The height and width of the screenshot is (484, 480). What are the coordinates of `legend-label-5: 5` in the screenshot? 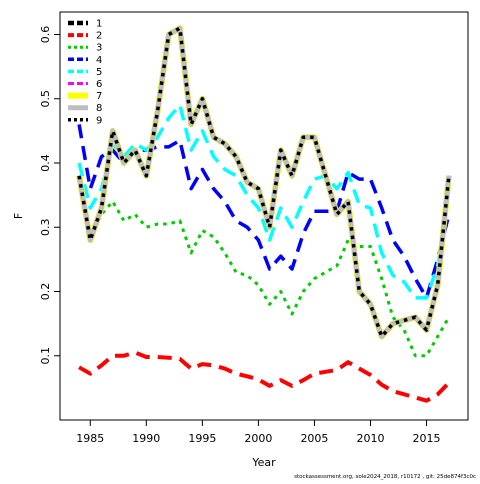 It's located at (99, 72).